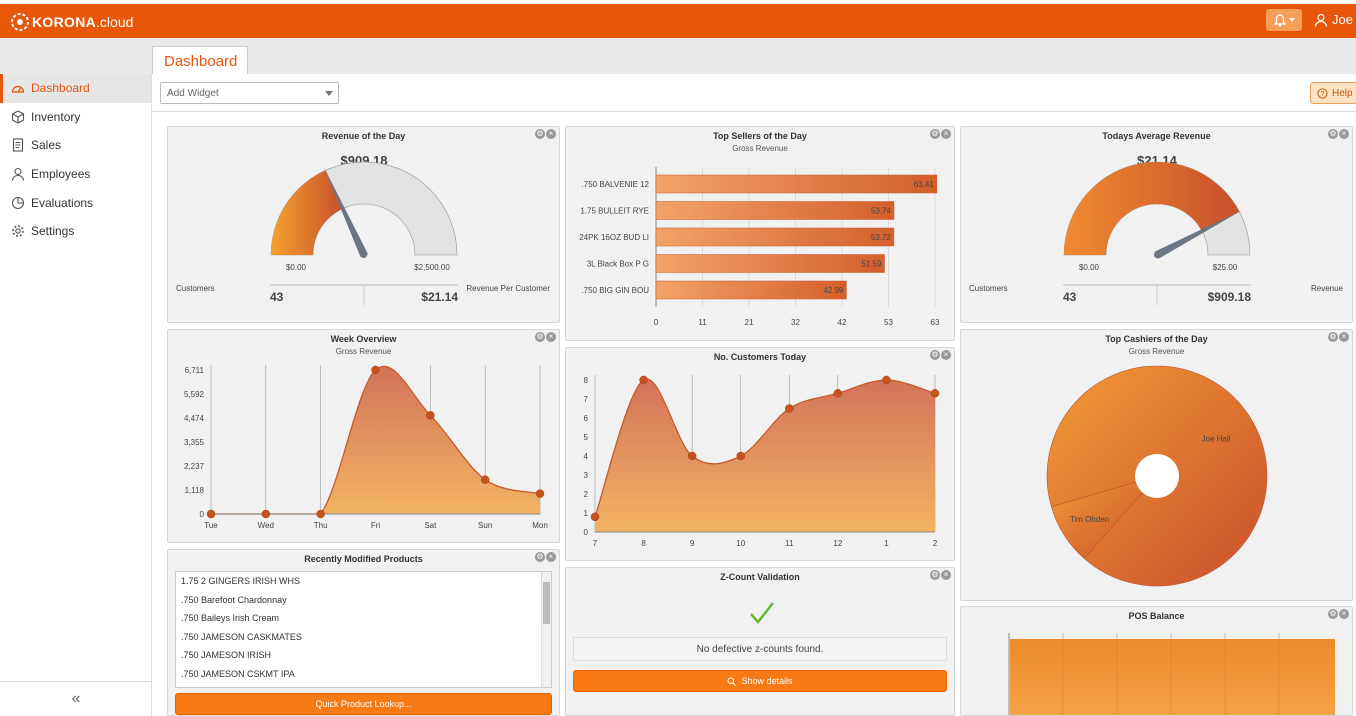 Image resolution: width=1356 pixels, height=716 pixels. Describe the element at coordinates (546, 629) in the screenshot. I see `scrollbar` at that location.